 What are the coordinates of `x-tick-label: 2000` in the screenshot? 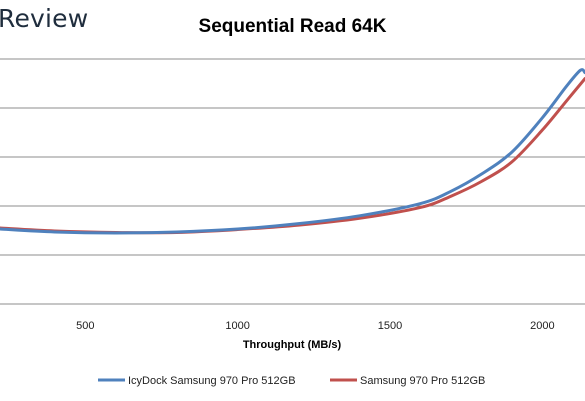 It's located at (542, 326).